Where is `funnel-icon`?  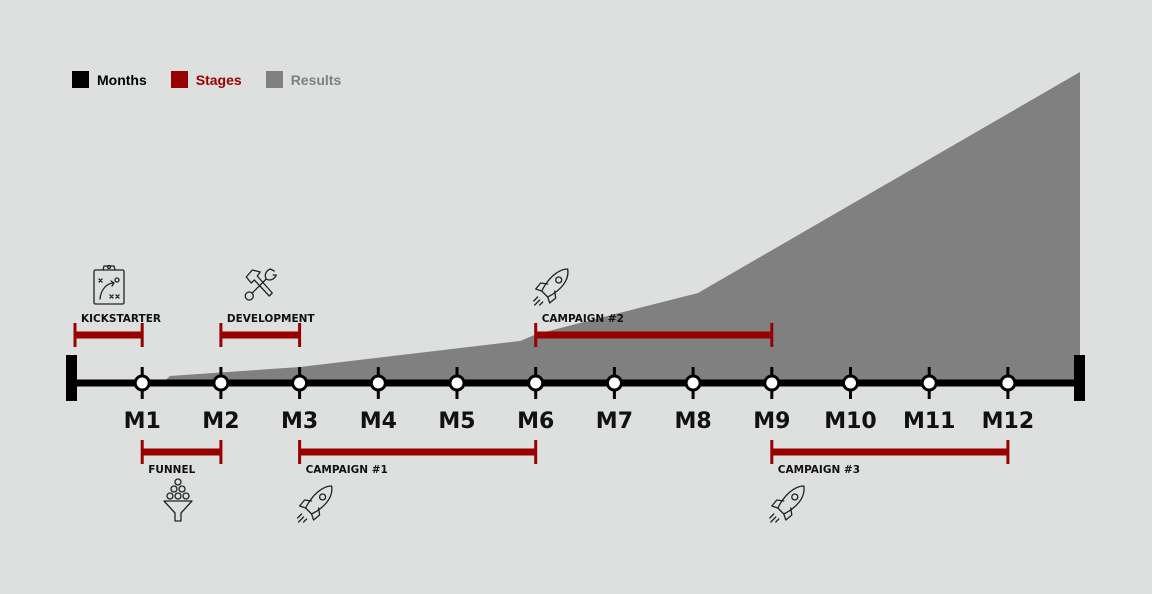
funnel-icon is located at coordinates (178, 500).